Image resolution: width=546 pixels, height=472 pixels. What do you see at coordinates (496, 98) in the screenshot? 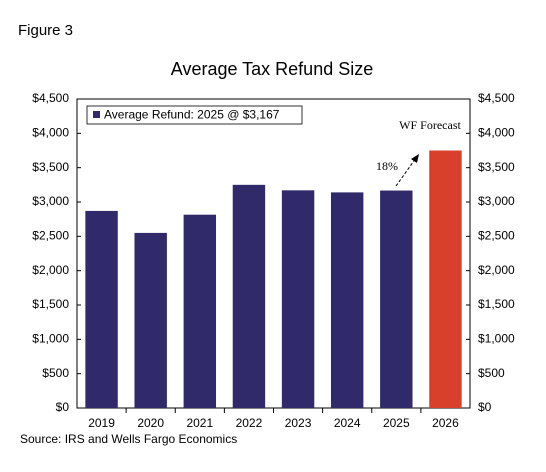
I see `y2-tick-label: $4,500` at bounding box center [496, 98].